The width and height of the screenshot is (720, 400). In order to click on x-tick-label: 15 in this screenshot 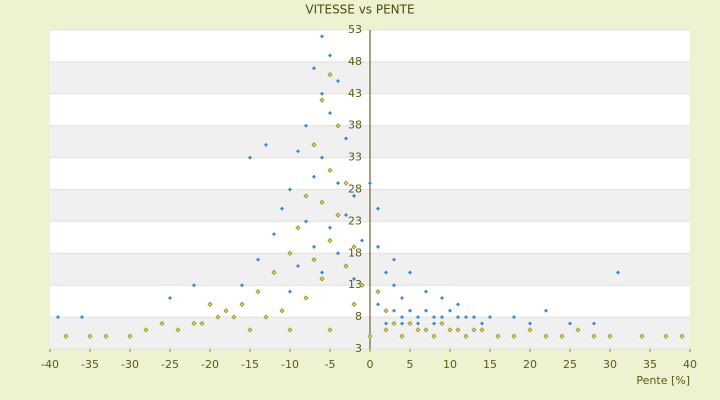, I will do `click(490, 364)`.